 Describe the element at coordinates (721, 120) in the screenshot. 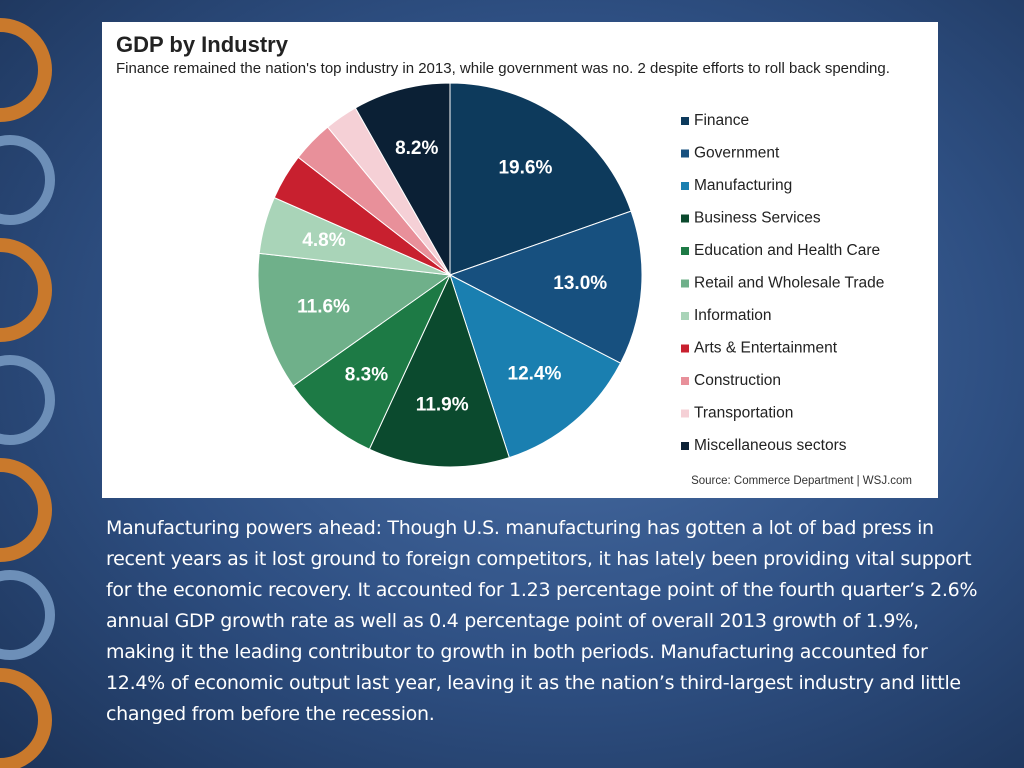

I see `legend-label: Finance` at that location.